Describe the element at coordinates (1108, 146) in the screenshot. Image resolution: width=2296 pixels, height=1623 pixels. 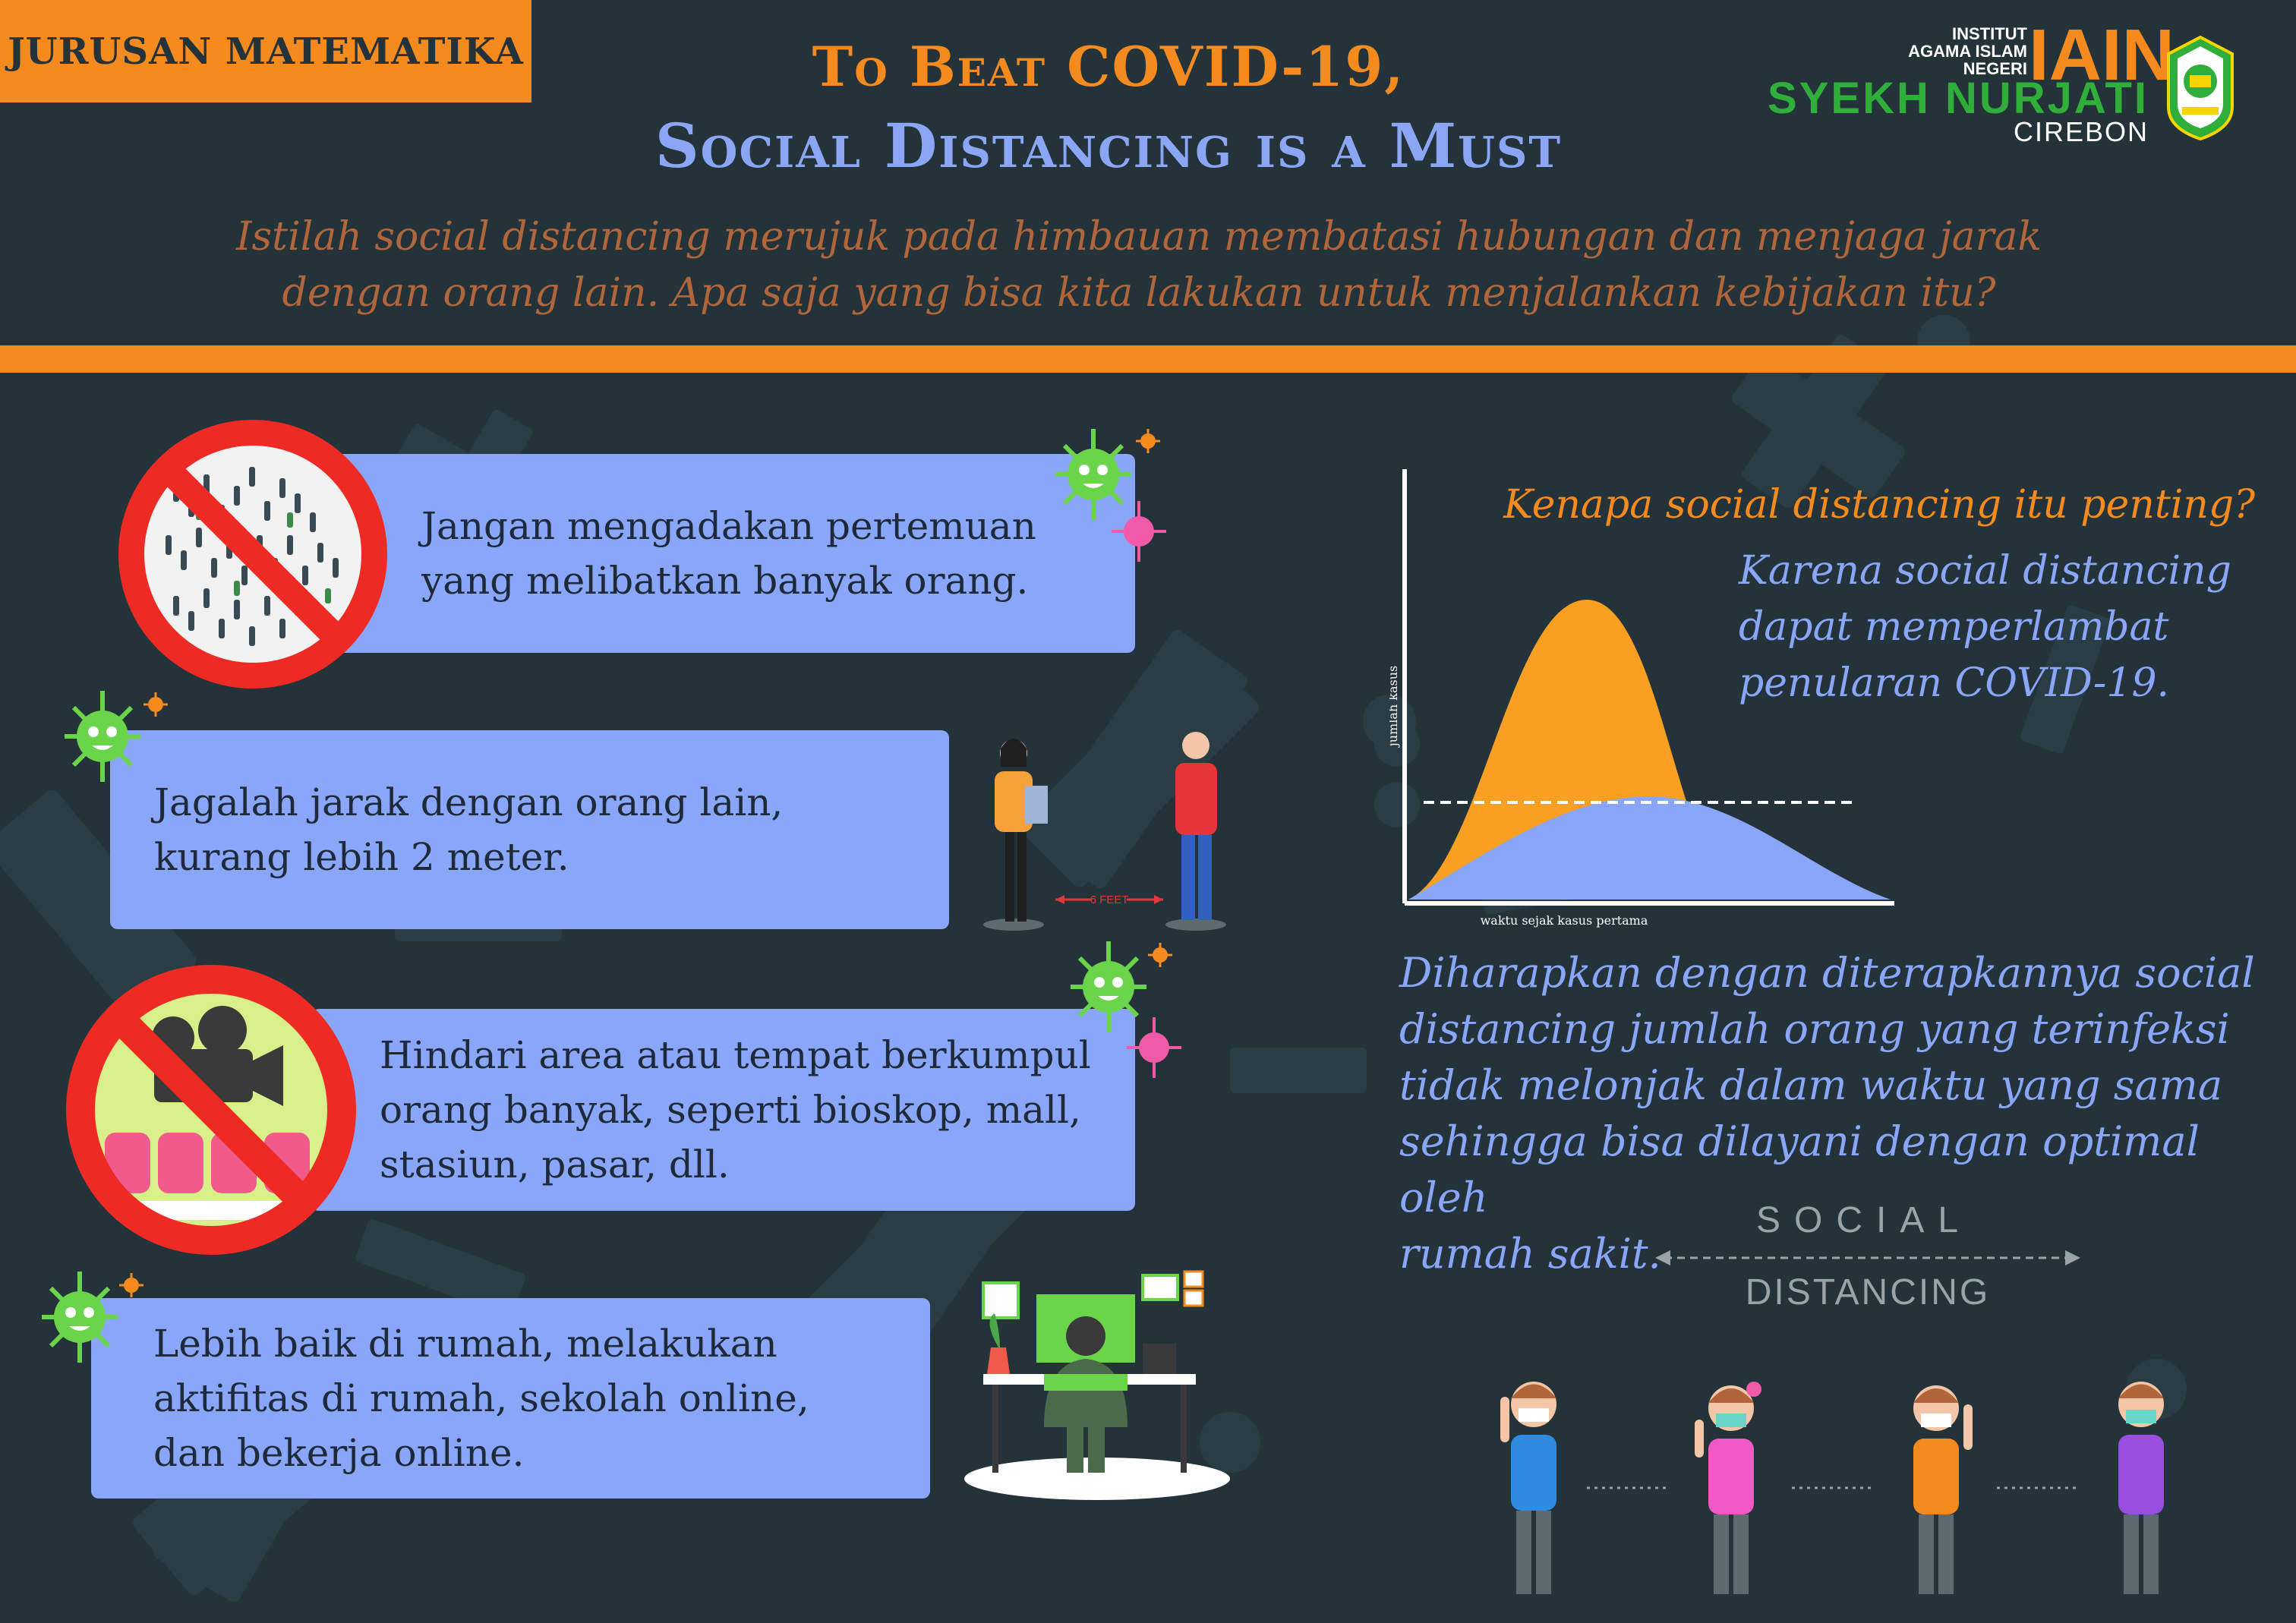
I see `title-line-2: Social Distancing is a Must` at that location.